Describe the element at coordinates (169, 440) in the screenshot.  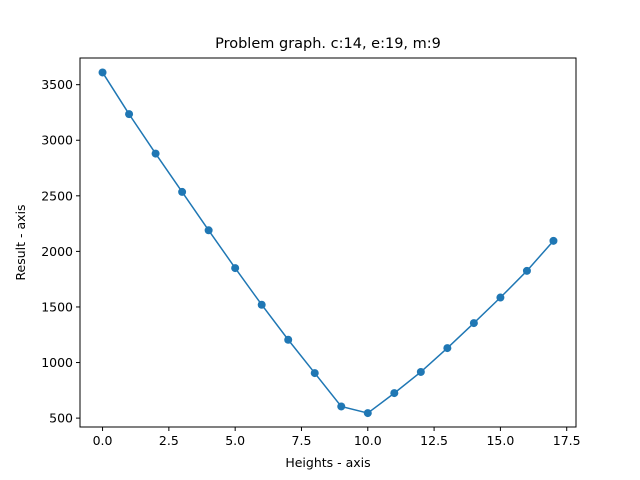
I see `x-tick-label: 2.5` at that location.